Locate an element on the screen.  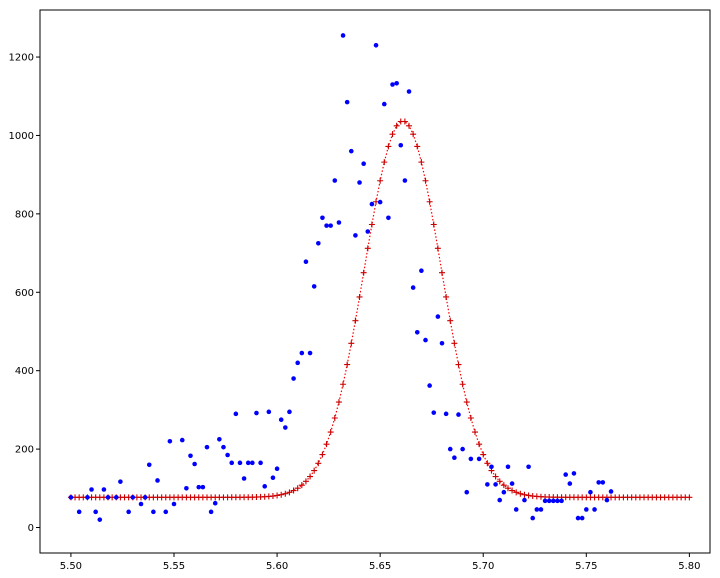
y-tick-label: 0 is located at coordinates (31, 528).